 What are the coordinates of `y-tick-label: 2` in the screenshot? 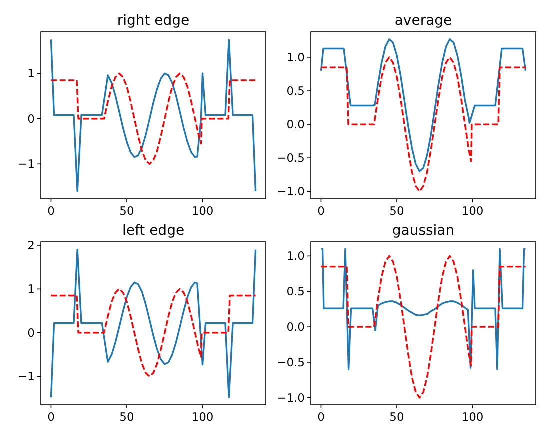 It's located at (31, 245).